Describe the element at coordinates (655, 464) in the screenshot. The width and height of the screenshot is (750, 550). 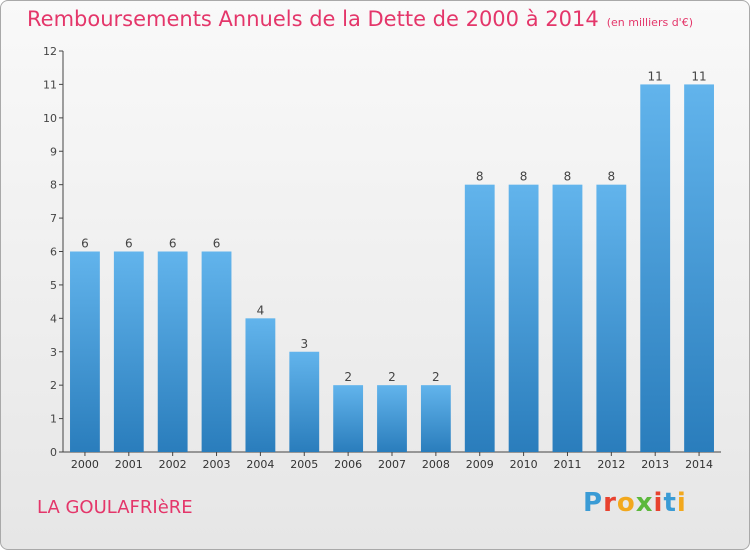
I see `x-tick-label: 2013` at that location.